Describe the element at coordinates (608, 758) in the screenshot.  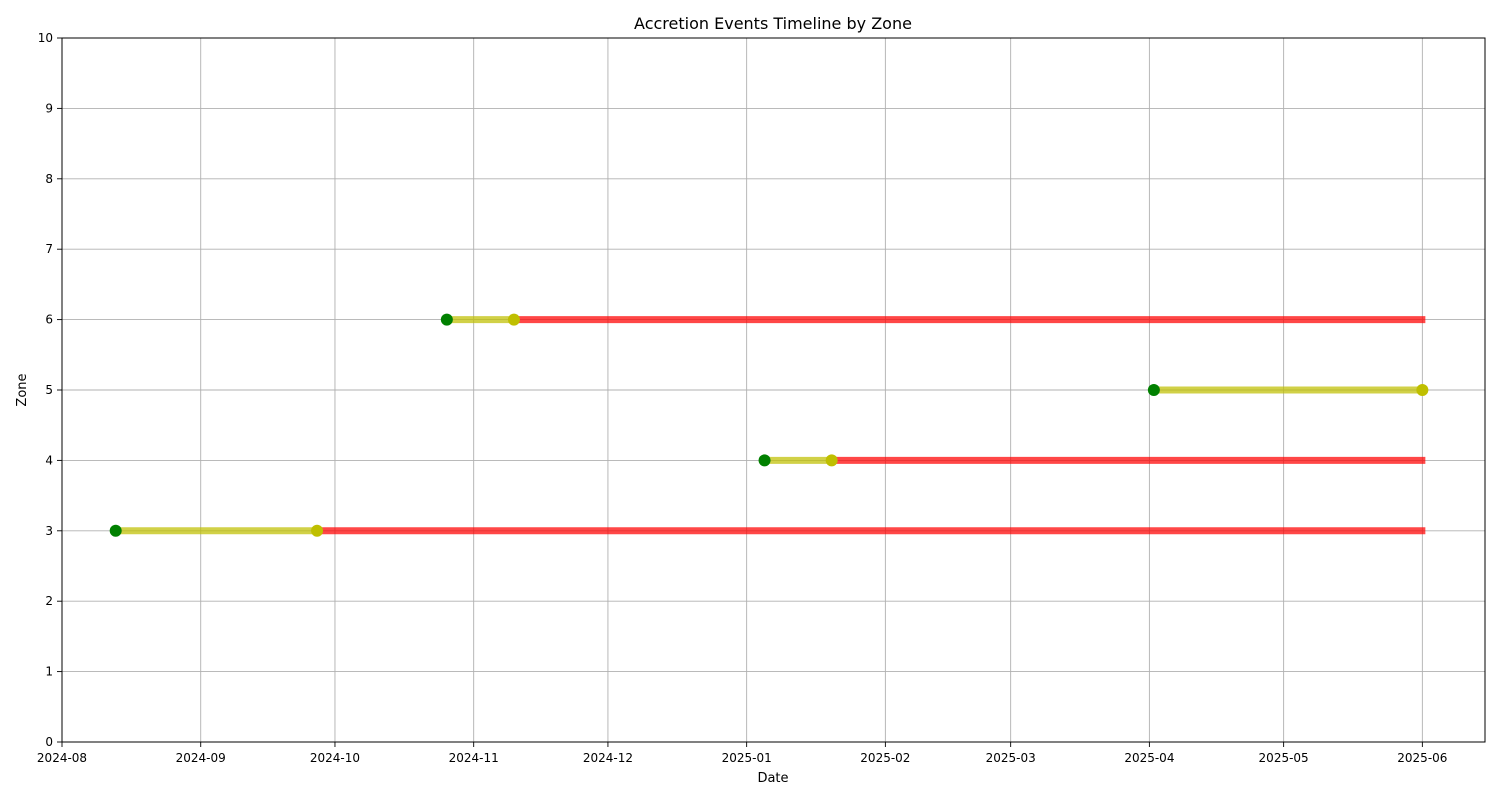
I see `x-tick-label: 2024-12` at that location.